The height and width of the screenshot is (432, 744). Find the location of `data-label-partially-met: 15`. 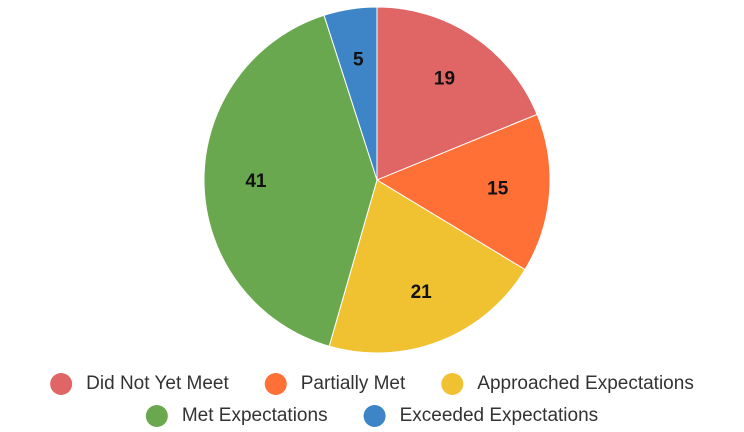

data-label-partially-met: 15 is located at coordinates (498, 188).